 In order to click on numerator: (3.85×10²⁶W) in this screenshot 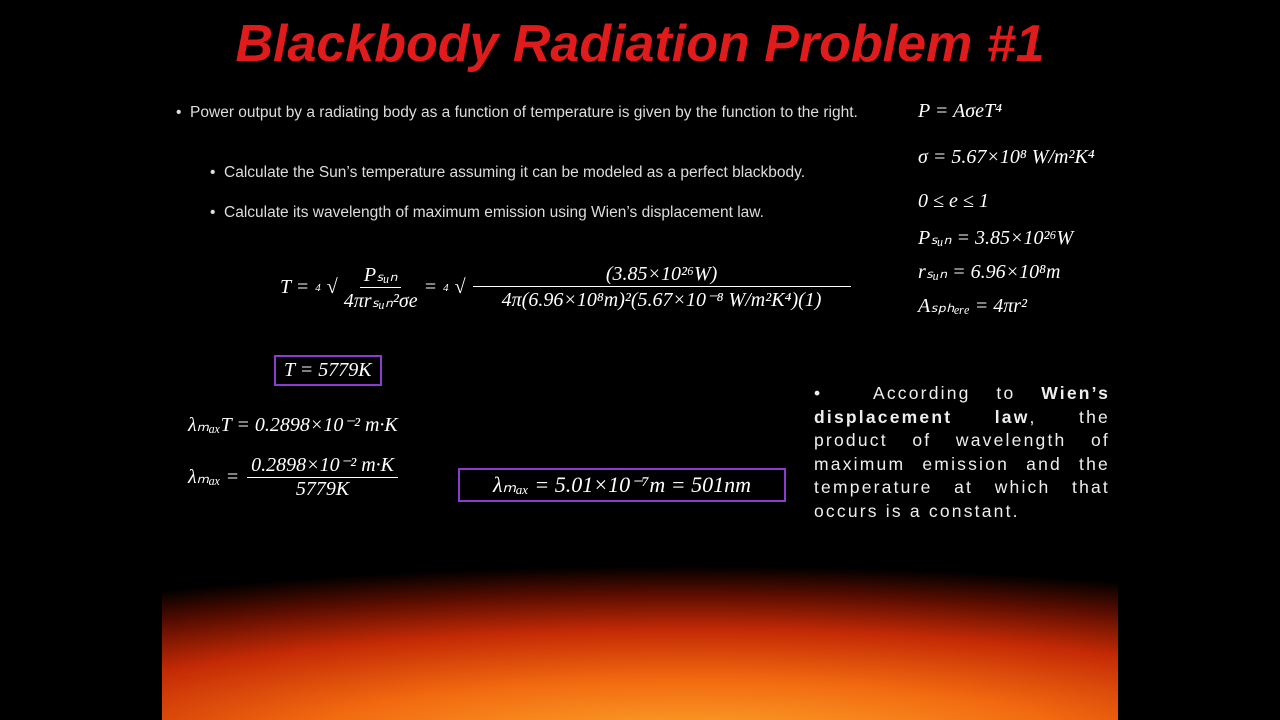, I will do `click(661, 275)`.